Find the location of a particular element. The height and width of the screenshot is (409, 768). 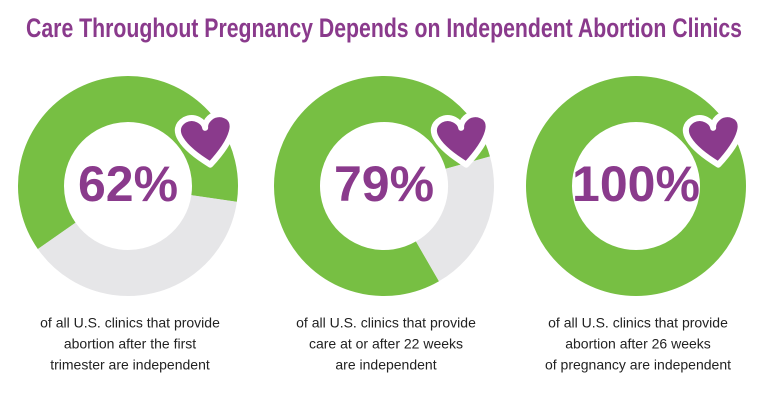

caption-line: care at or after 22 weeks is located at coordinates (386, 344).